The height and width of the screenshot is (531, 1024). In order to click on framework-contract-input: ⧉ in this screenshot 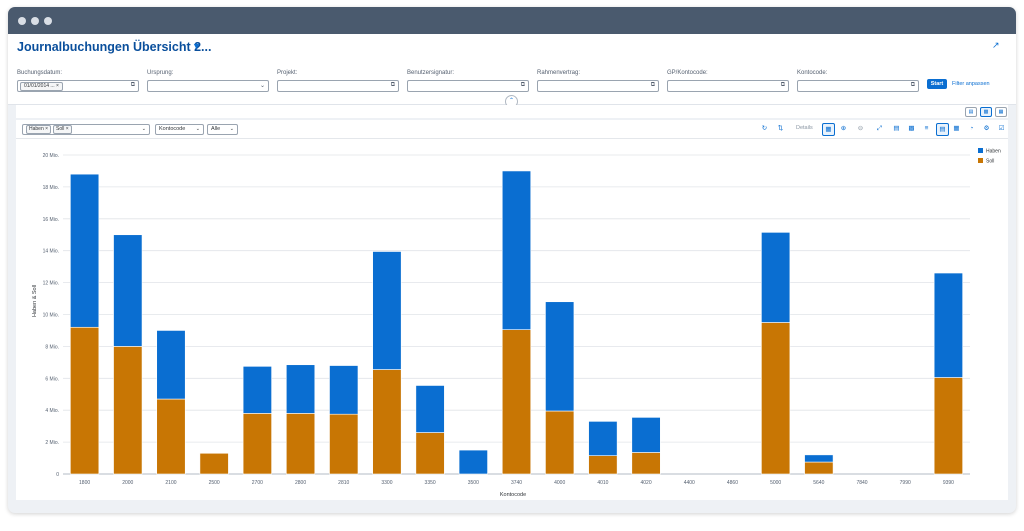, I will do `click(598, 86)`.